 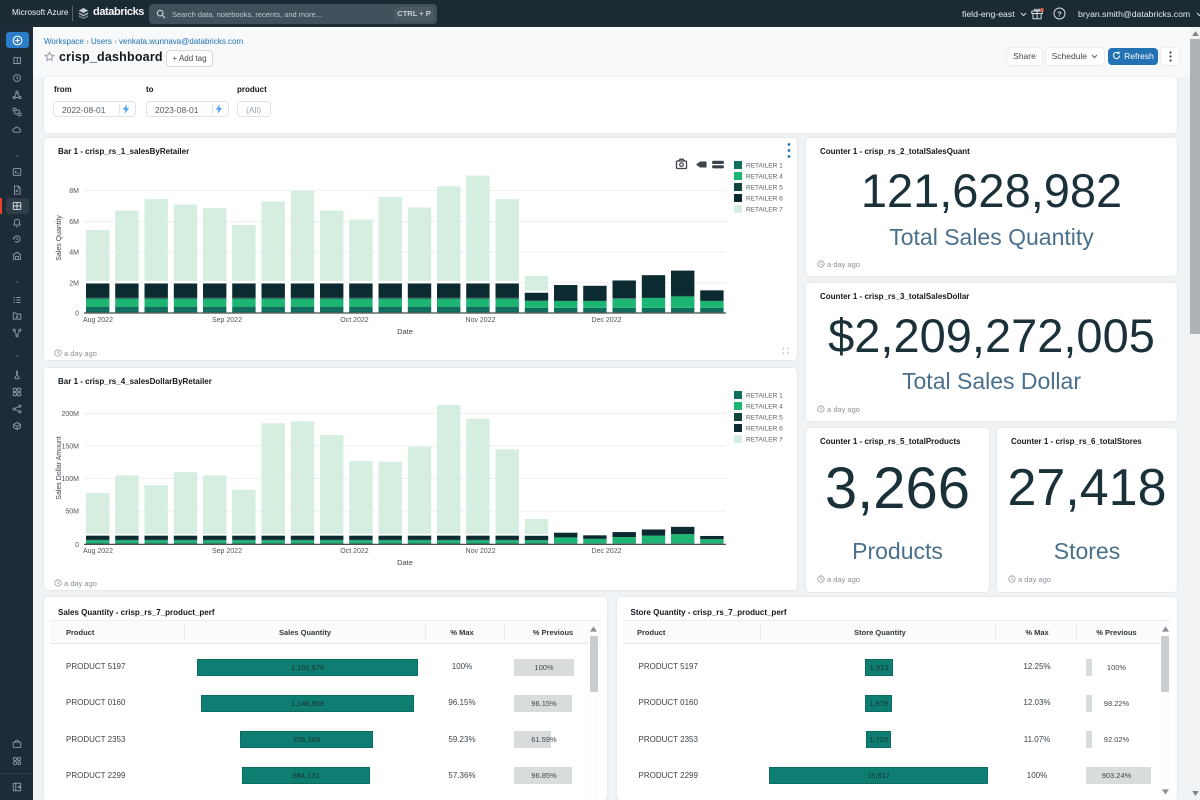 What do you see at coordinates (74, 191) in the screenshot?
I see `svg-text: 8M` at bounding box center [74, 191].